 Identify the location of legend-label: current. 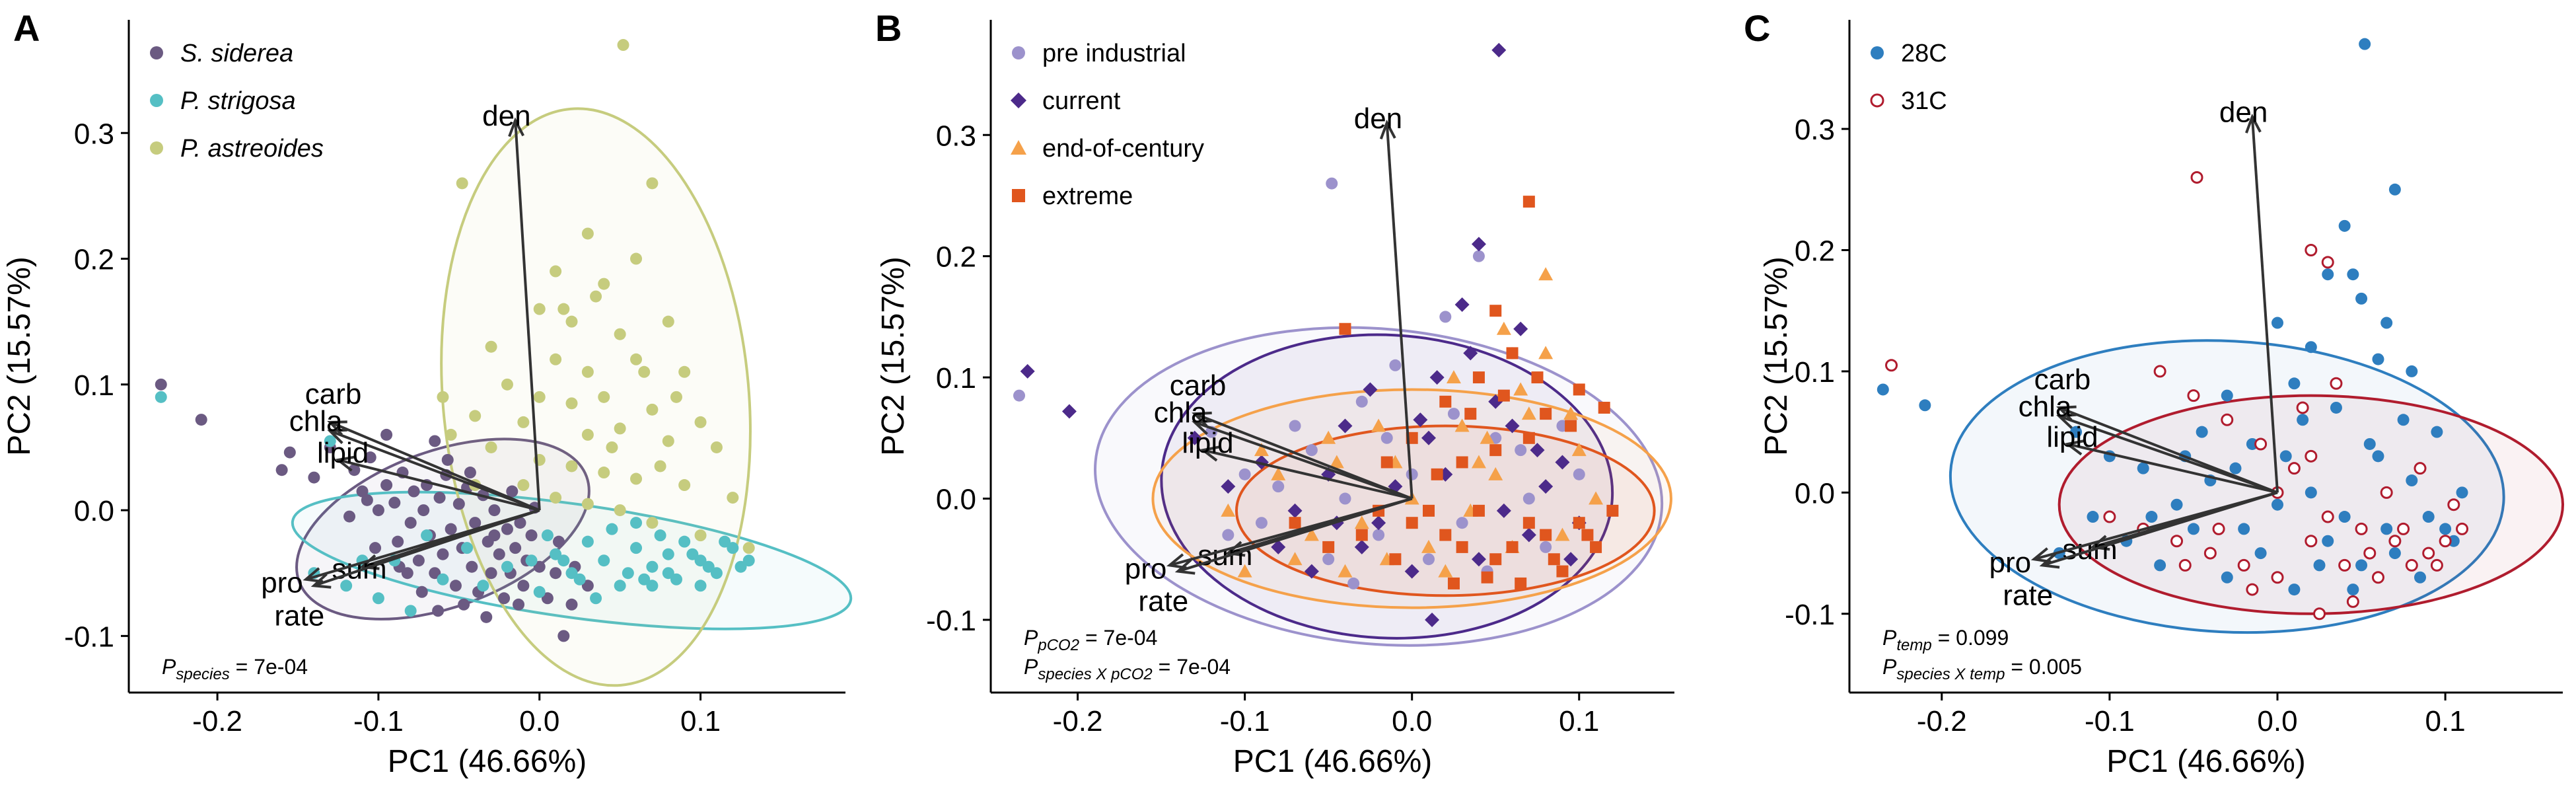
(1081, 101).